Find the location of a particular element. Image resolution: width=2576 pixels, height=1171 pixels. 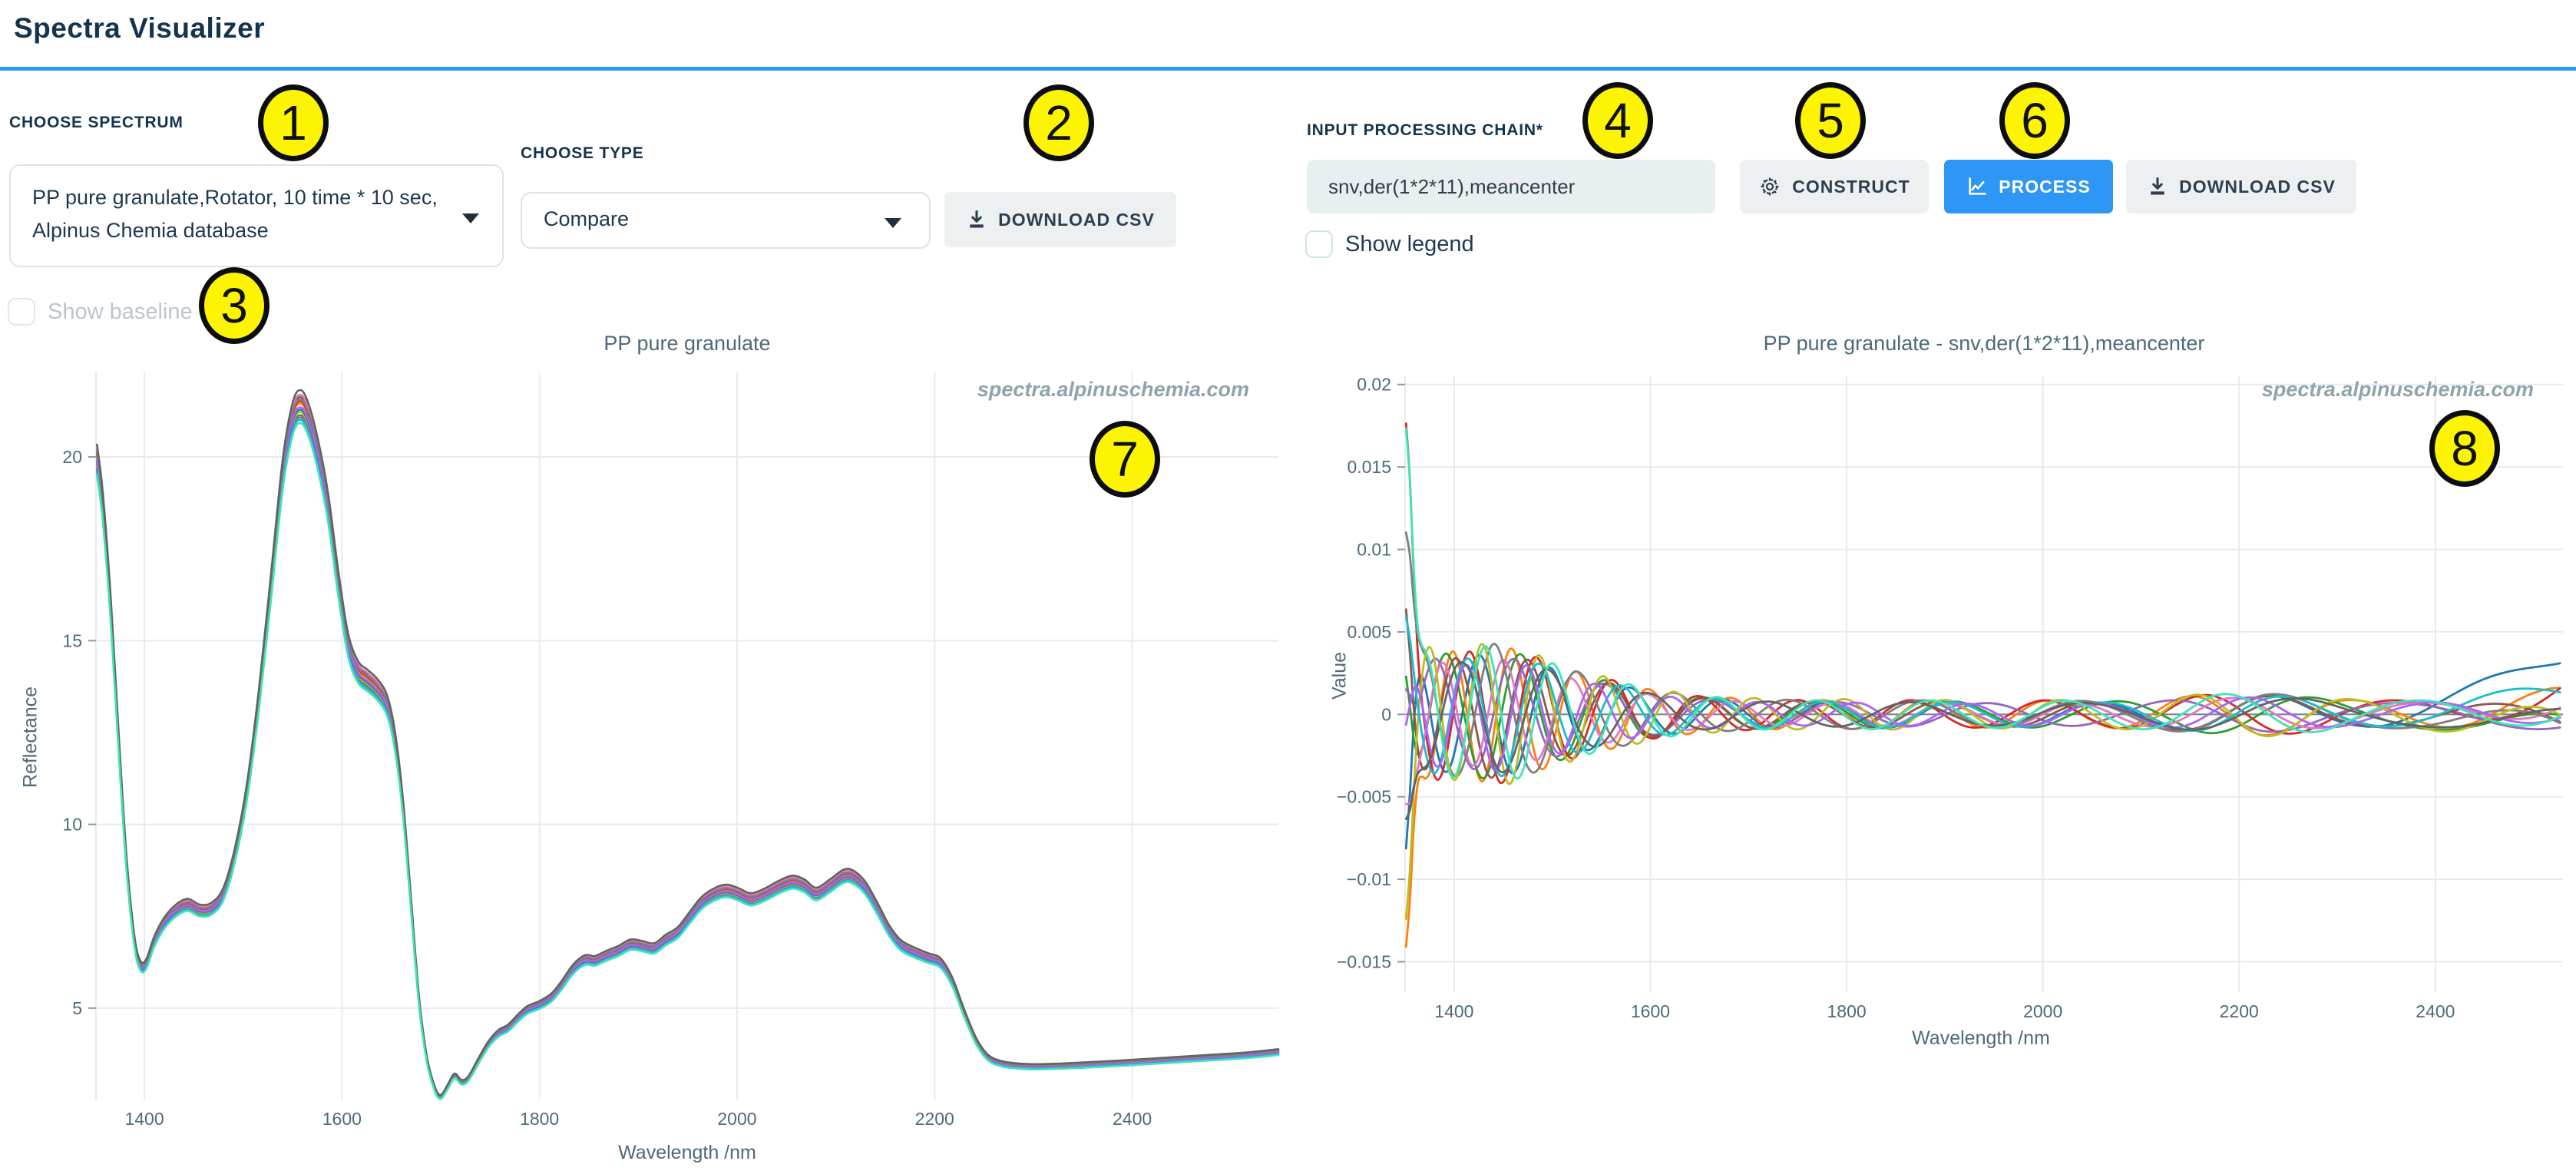

show-legend-checkbox is located at coordinates (1319, 244).